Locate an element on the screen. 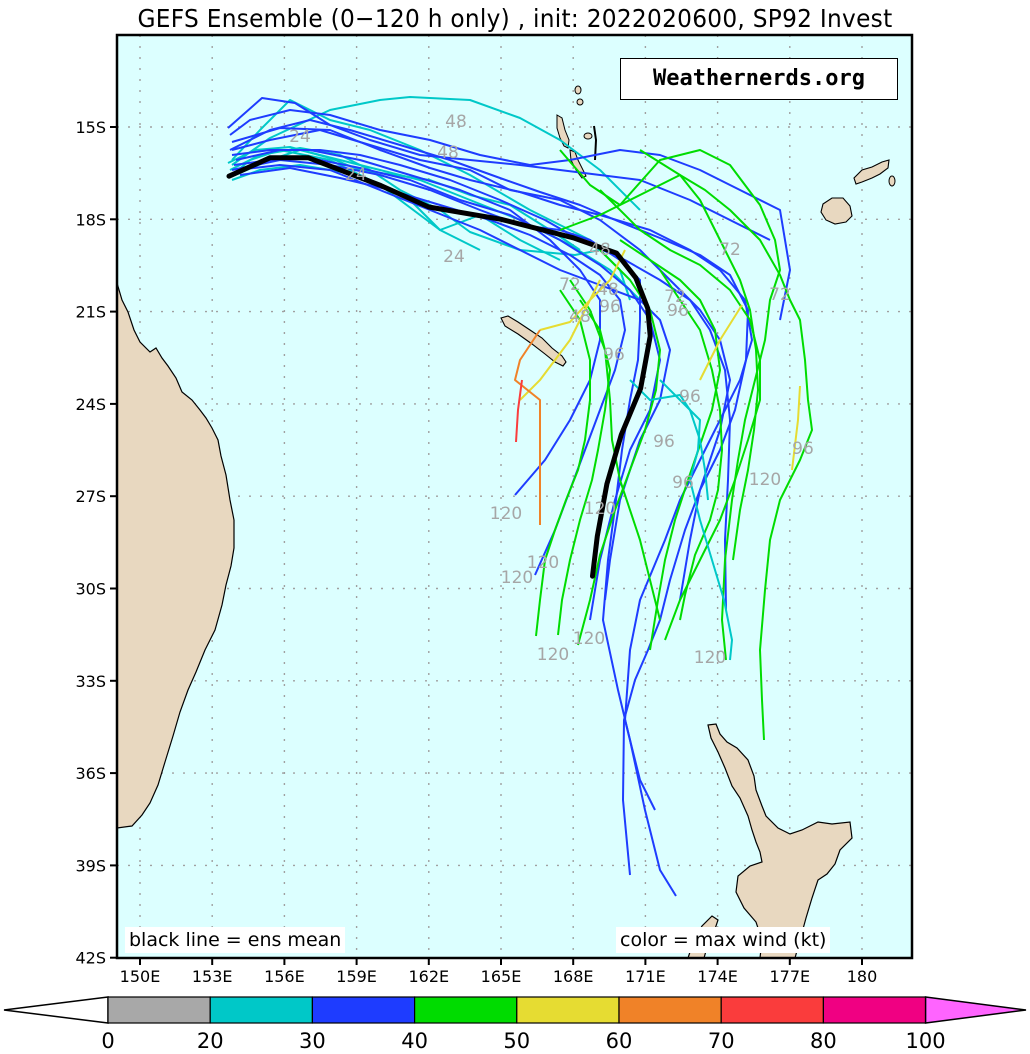 This screenshot has height=1054, width=1030. color-legend-note: color = max wind (kt) is located at coordinates (723, 940).